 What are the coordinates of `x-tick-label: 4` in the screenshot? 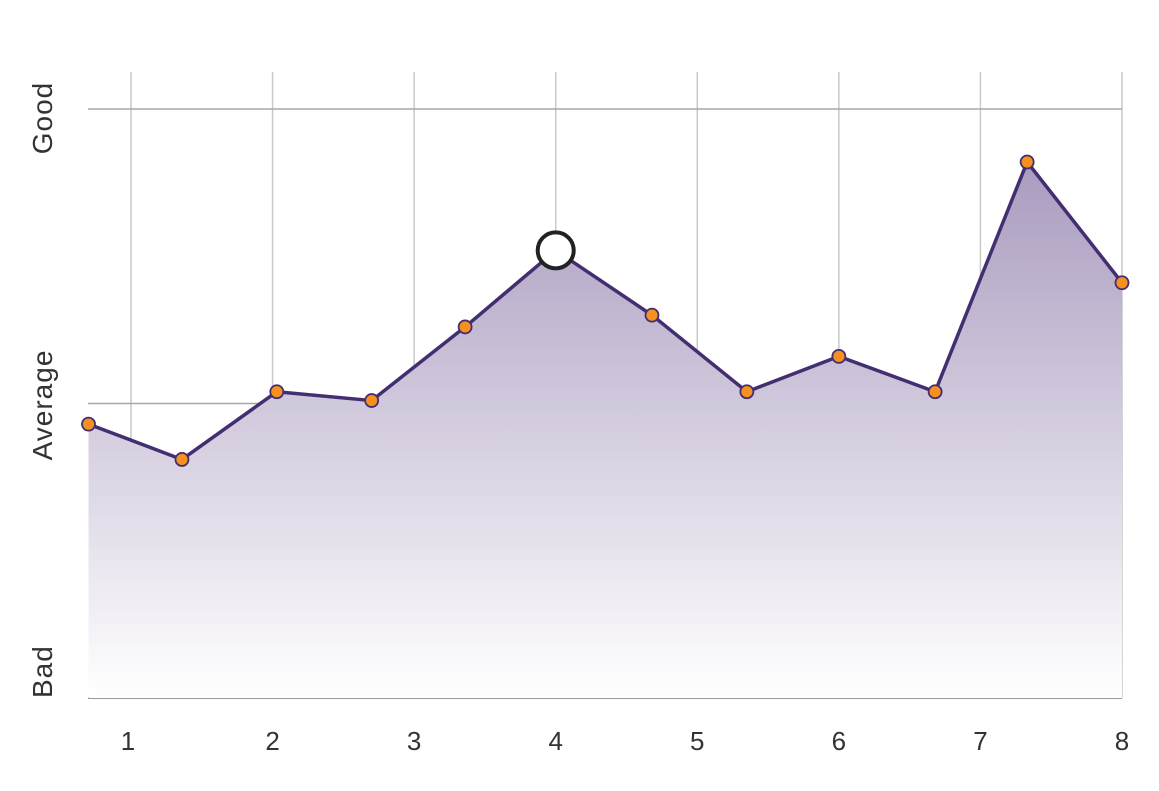 It's located at (555, 741).